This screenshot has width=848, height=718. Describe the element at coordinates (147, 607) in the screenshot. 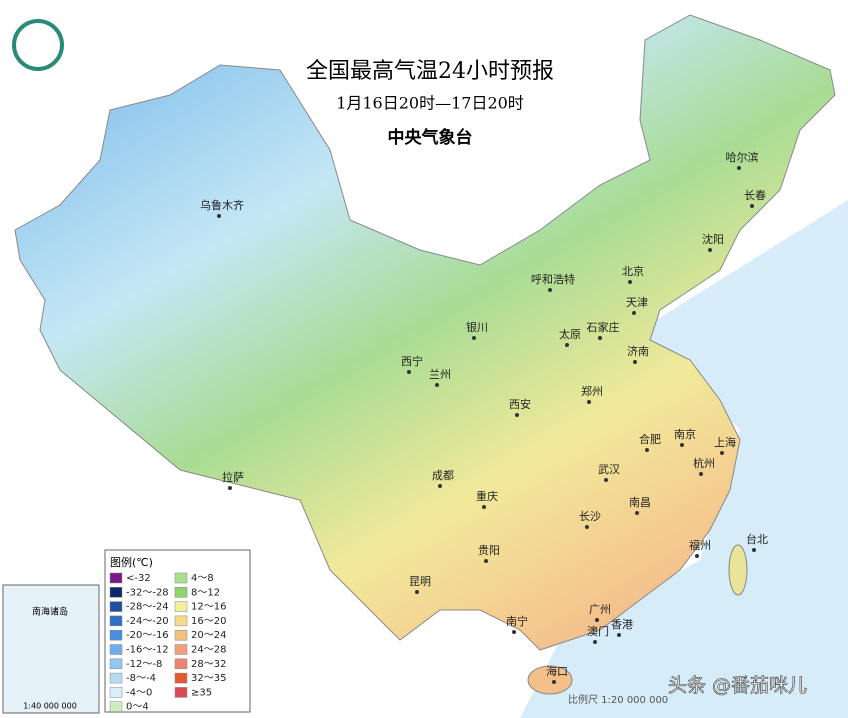

I see `legend-label: -28～-24` at that location.